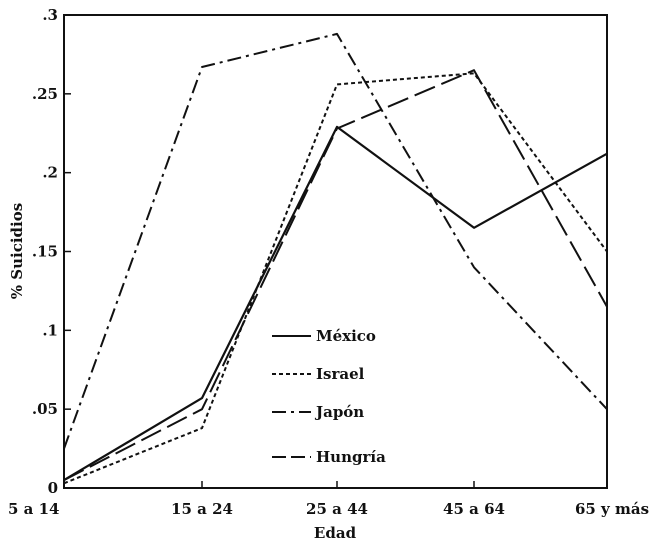 This screenshot has height=550, width=660. I want to click on x-tick-label: 25 a 44, so click(337, 509).